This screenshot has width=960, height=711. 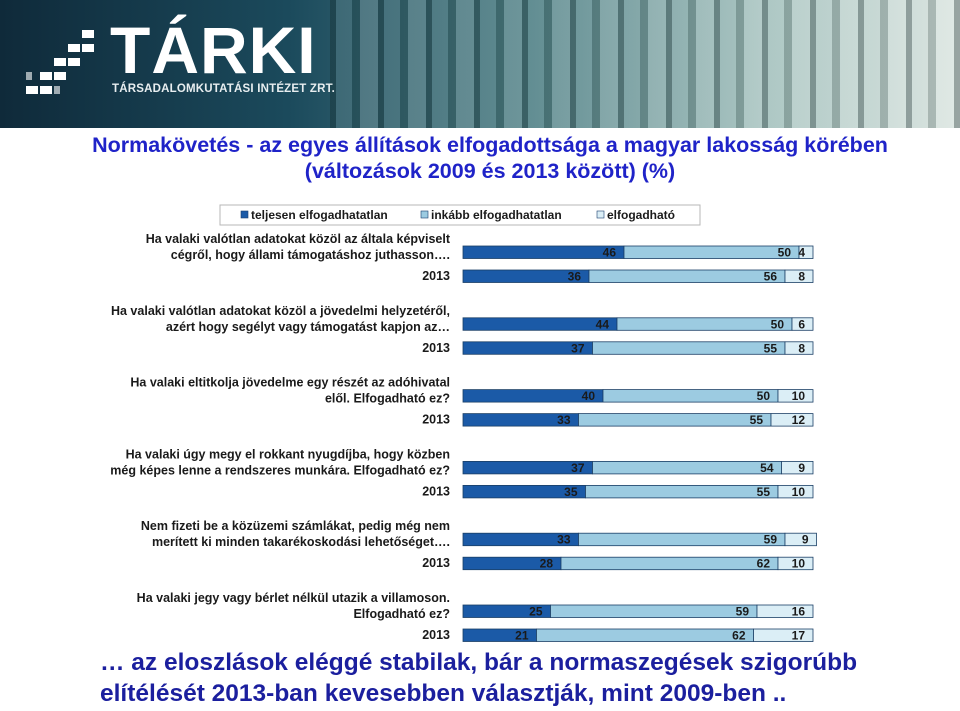 I want to click on data-label: 35, so click(x=571, y=492).